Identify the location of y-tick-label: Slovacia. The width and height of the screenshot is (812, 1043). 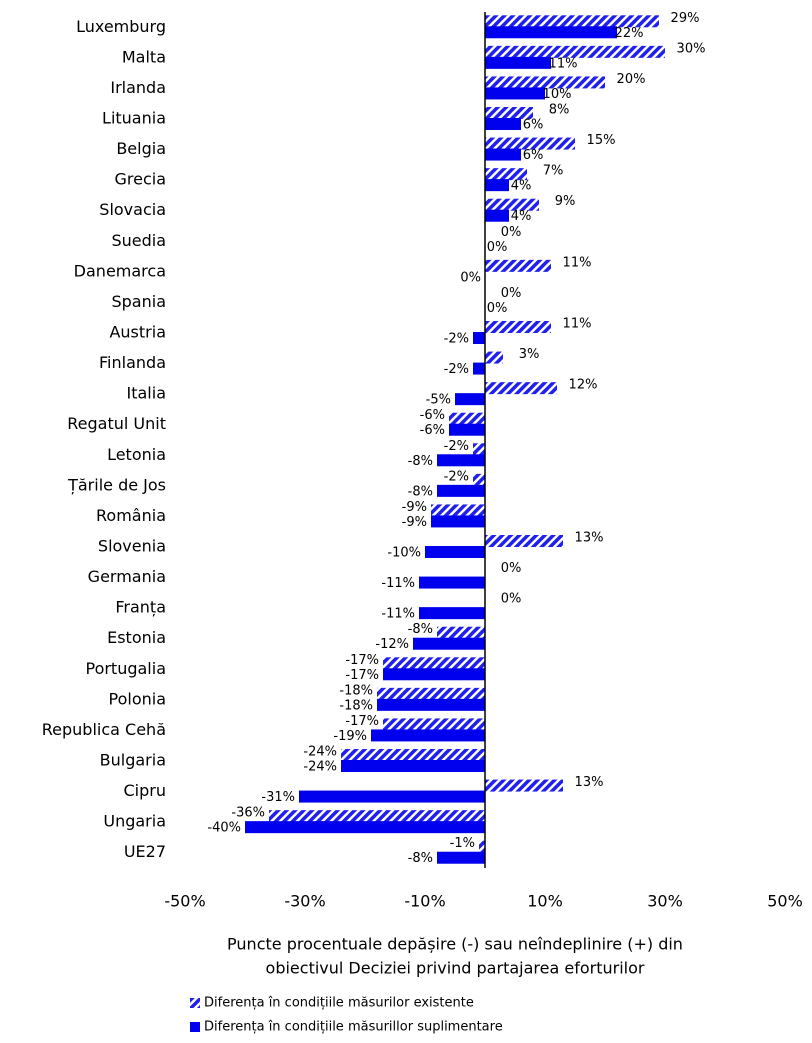
(132, 209).